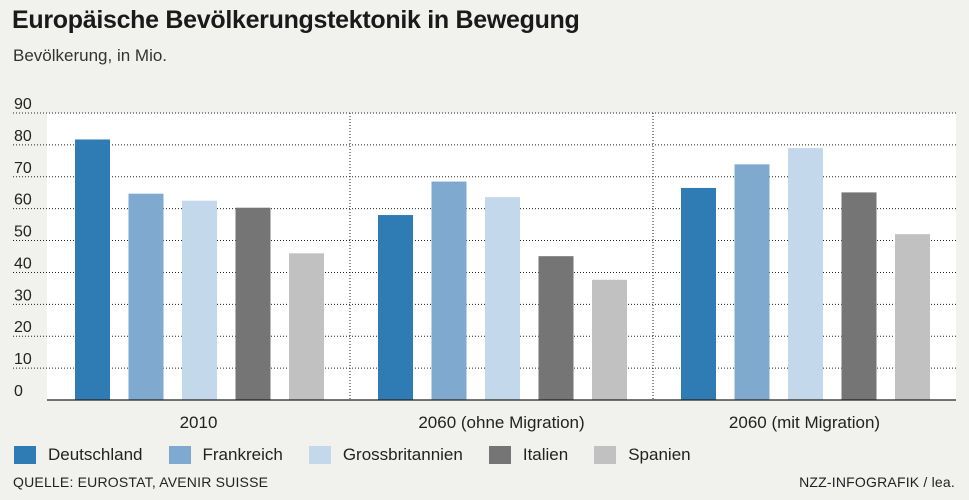 This screenshot has height=500, width=969. I want to click on legend-item: Frankreich, so click(225, 455).